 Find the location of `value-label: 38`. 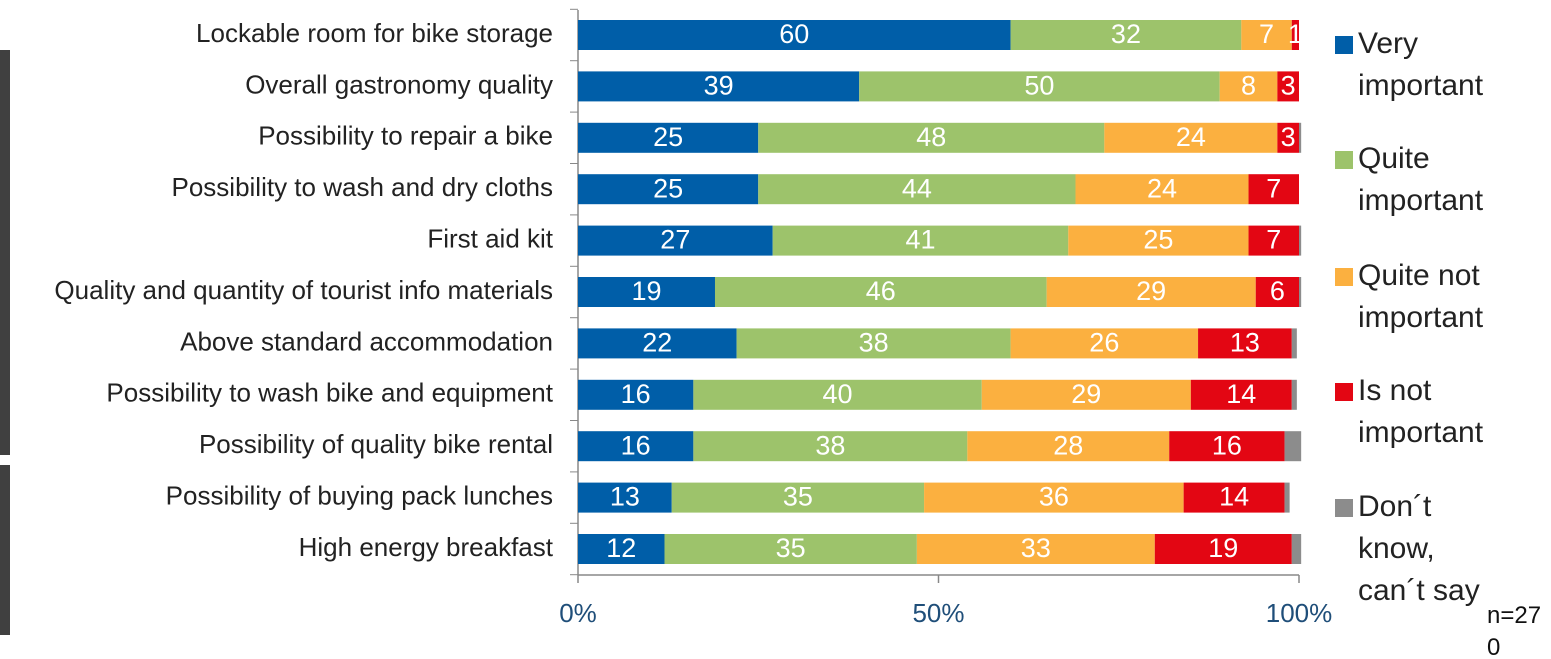

value-label: 38 is located at coordinates (830, 445).